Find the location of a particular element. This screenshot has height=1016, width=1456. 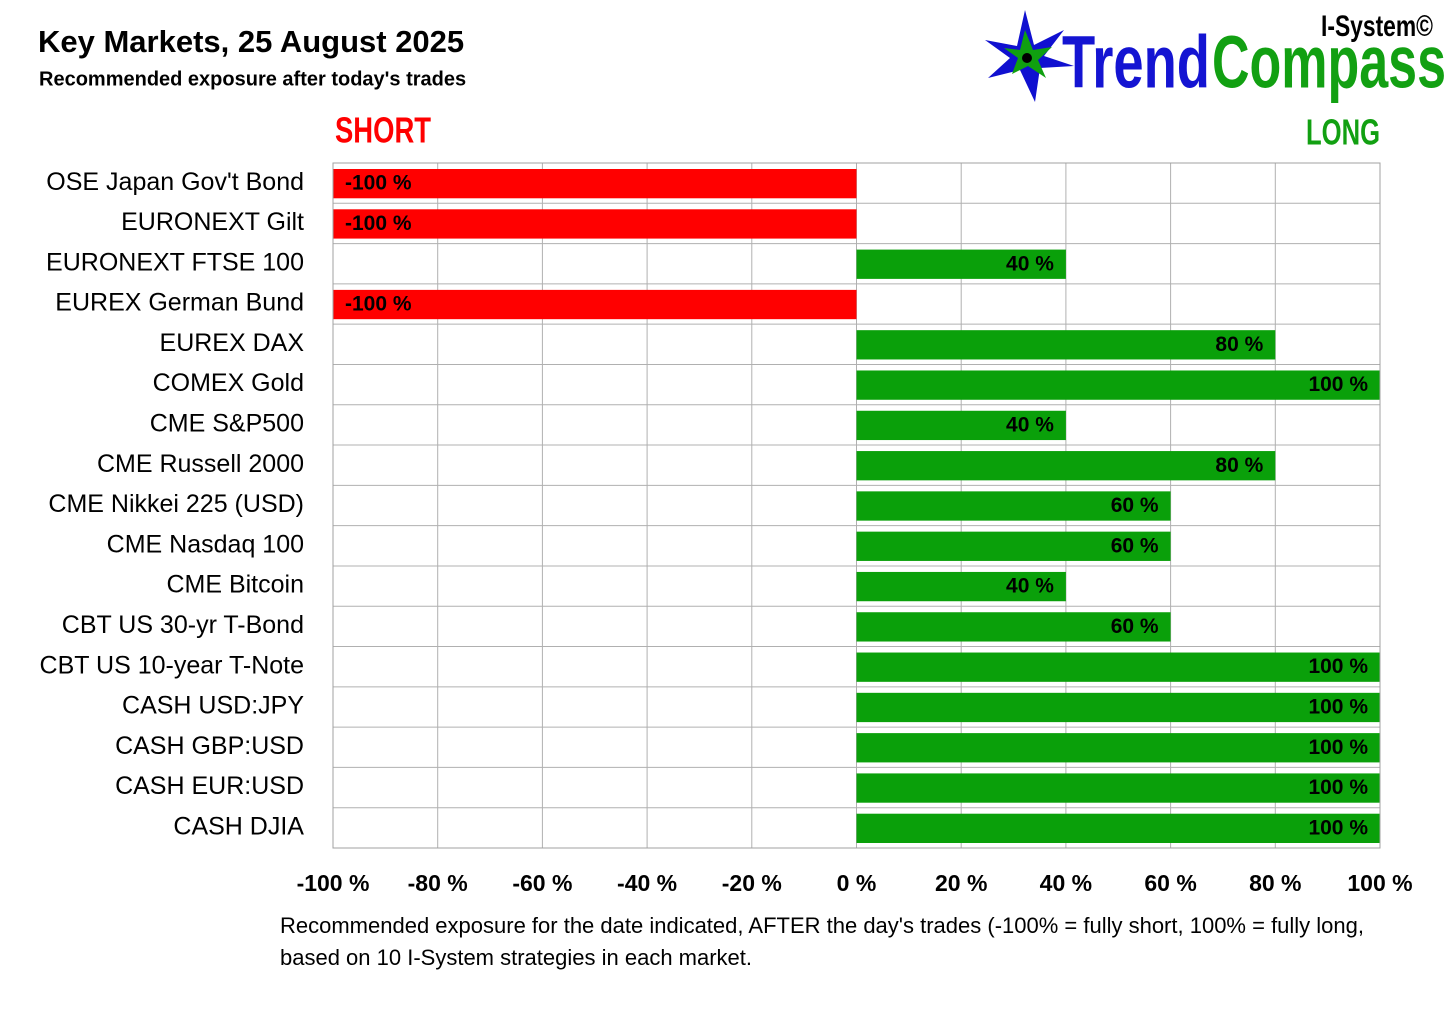

y-tick-label: OSE Japan Gov't Bond is located at coordinates (175, 182).